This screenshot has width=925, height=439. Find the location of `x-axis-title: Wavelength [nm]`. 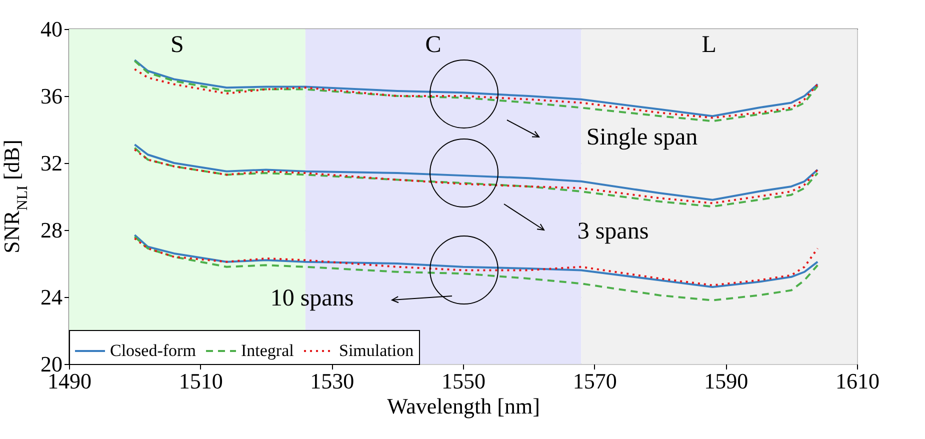

x-axis-title: Wavelength [nm] is located at coordinates (463, 406).